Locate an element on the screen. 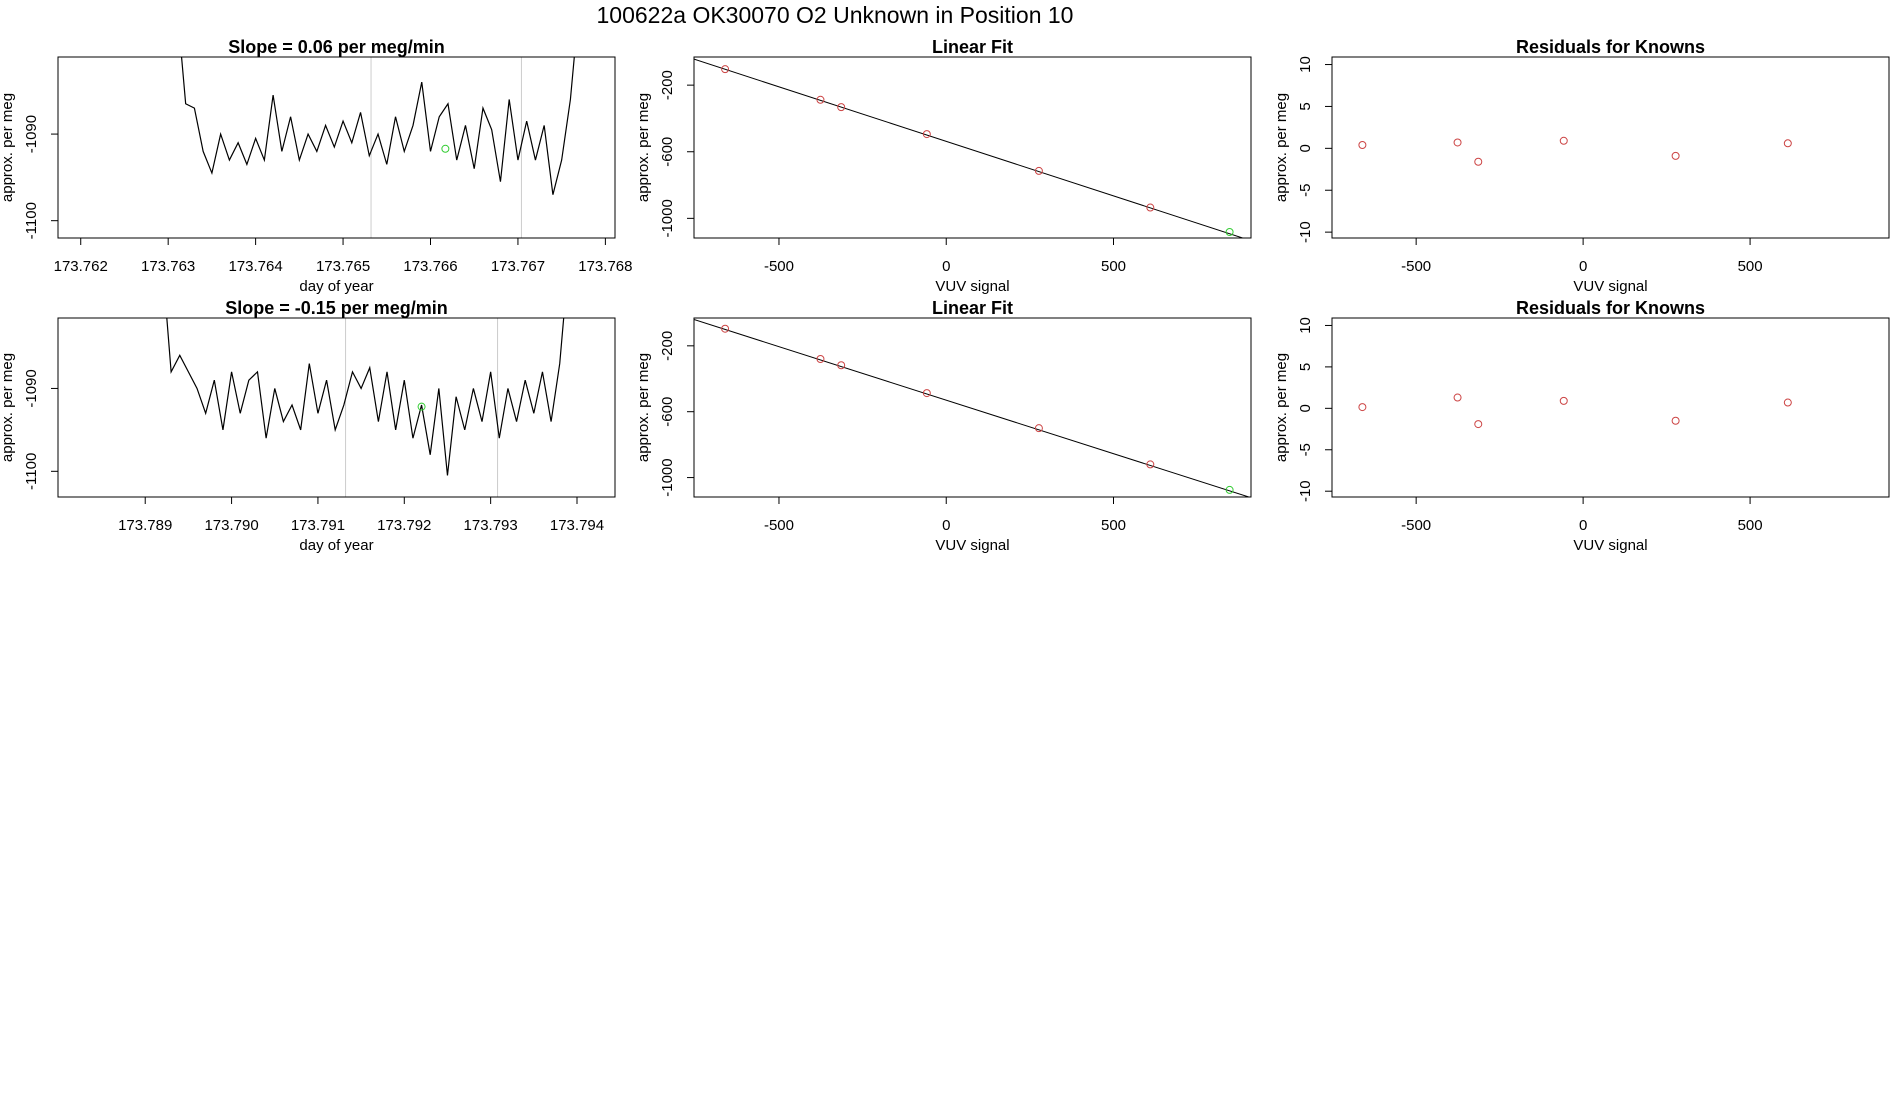  x-tick-label: 173.762 is located at coordinates (81, 266).